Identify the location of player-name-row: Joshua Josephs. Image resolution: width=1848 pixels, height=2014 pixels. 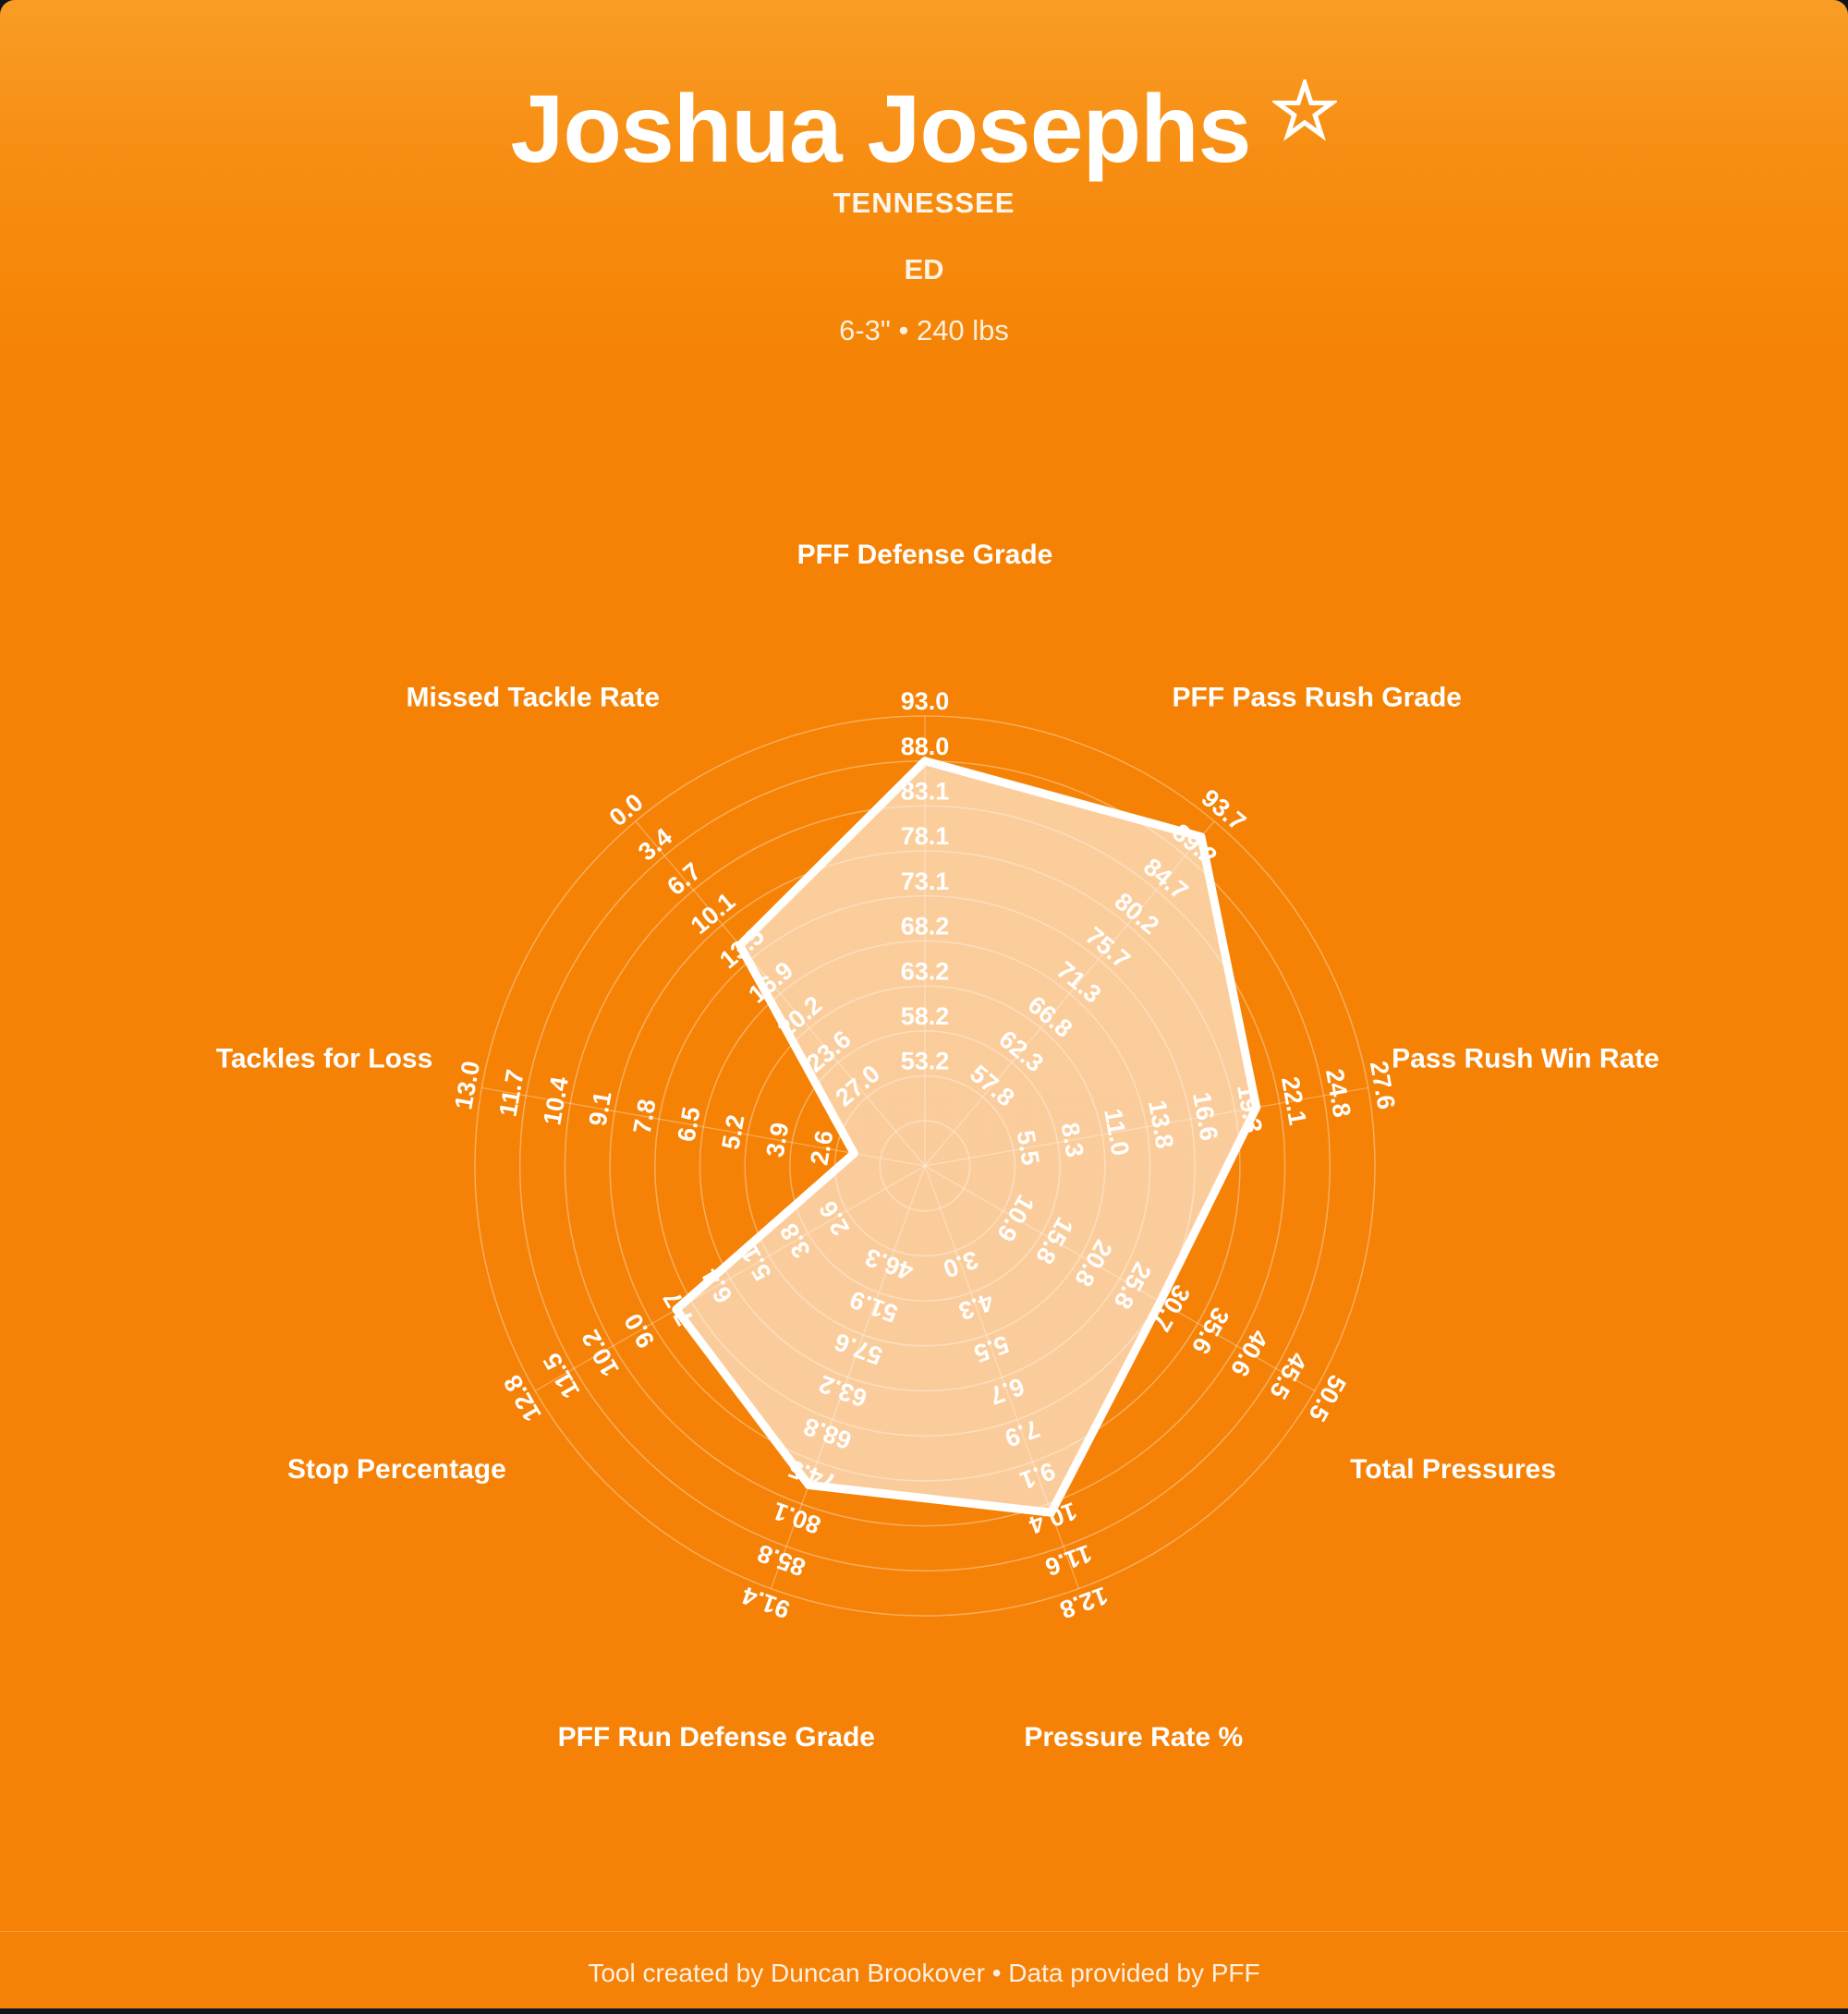
(925, 129).